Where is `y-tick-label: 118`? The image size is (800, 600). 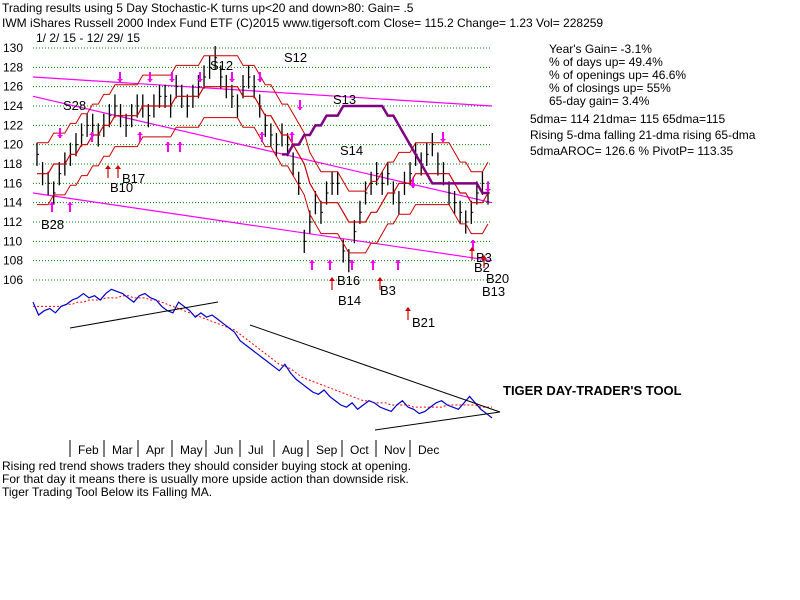 y-tick-label: 118 is located at coordinates (12, 164).